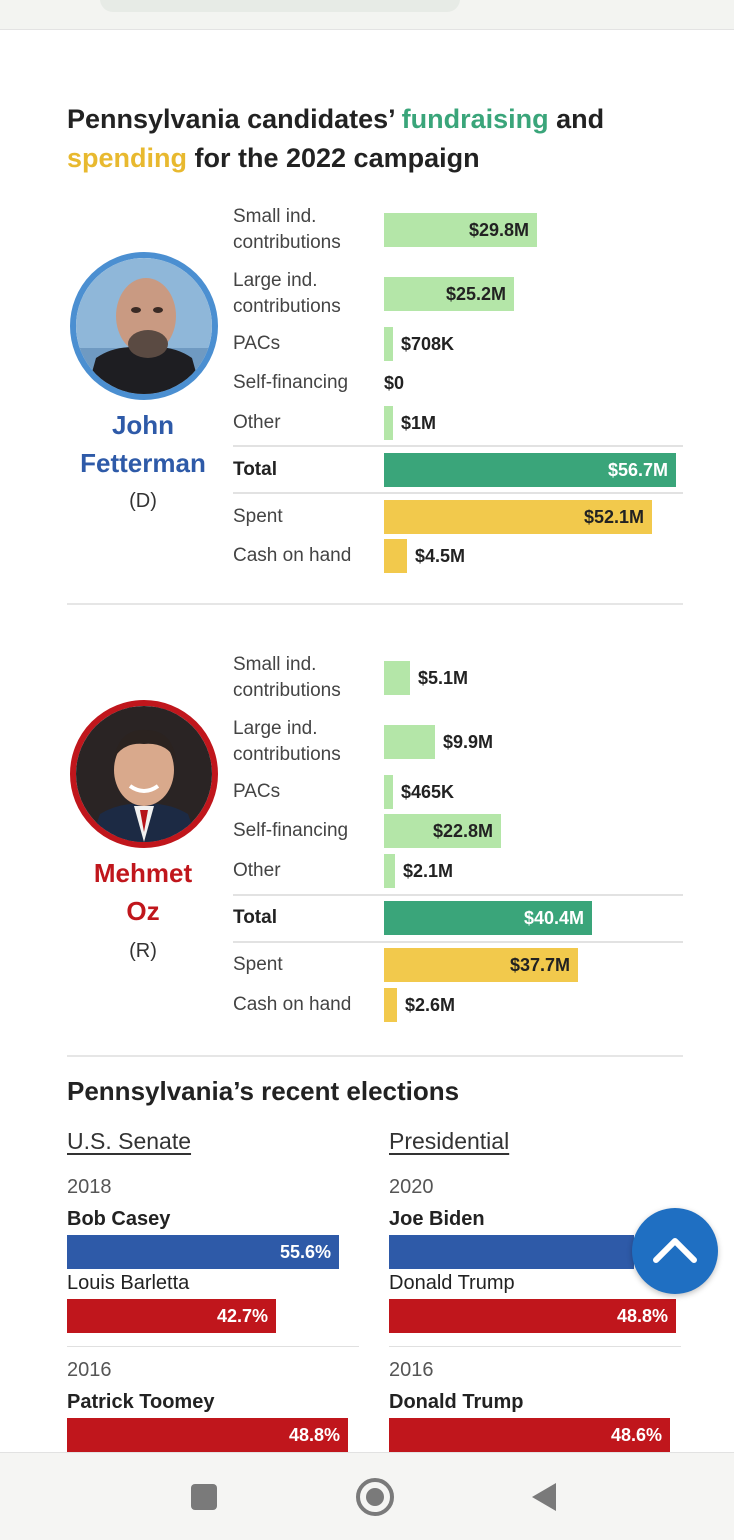  Describe the element at coordinates (428, 344) in the screenshot. I see `bar-value-label: $708K` at that location.